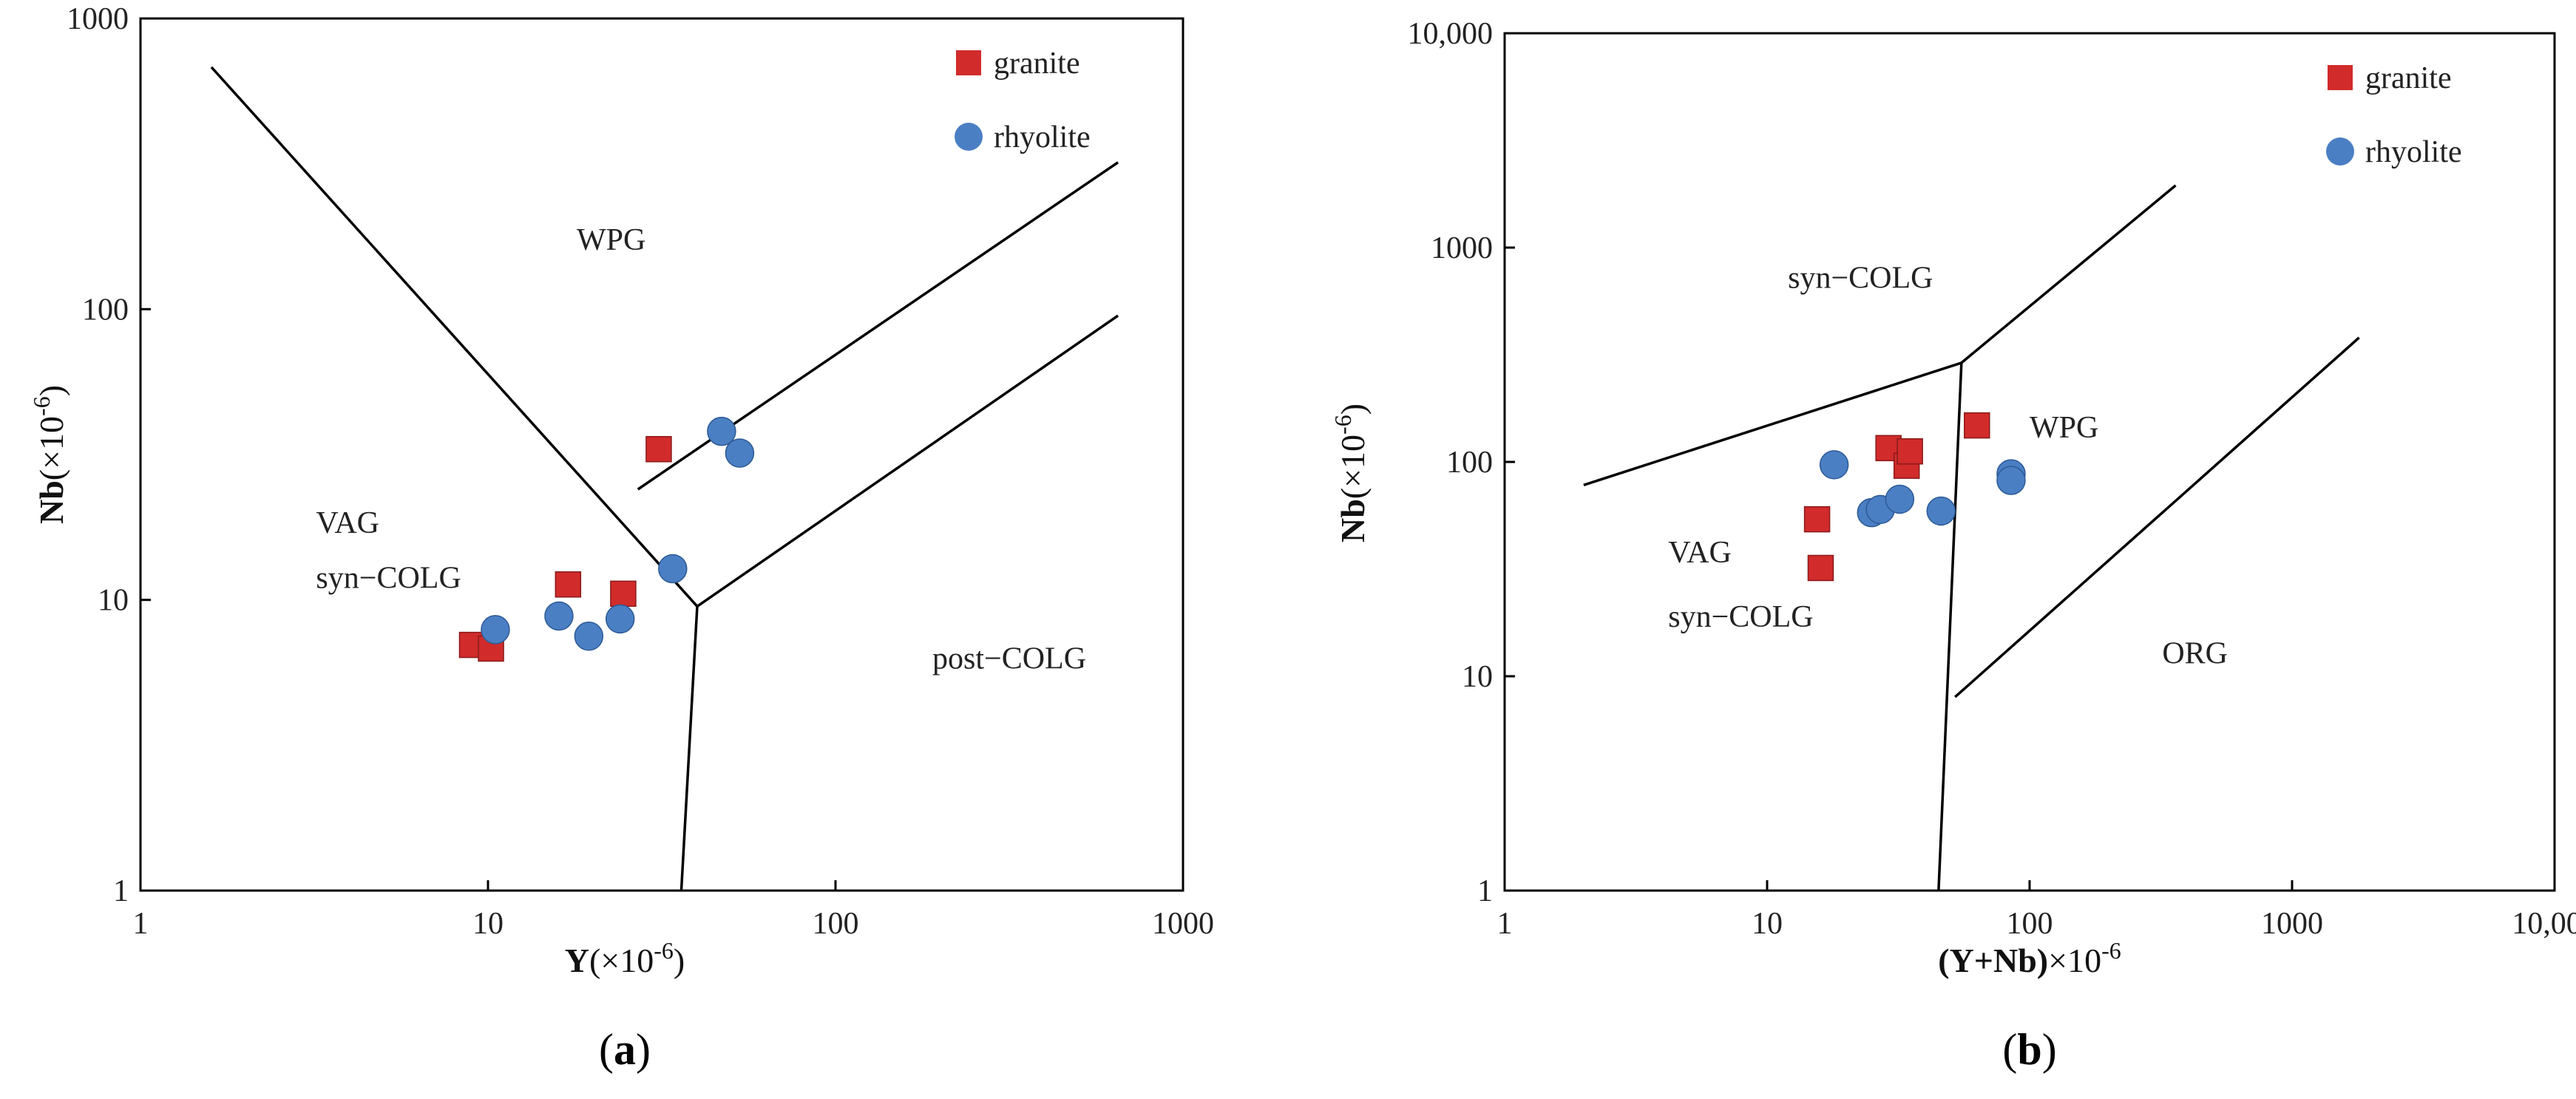 This screenshot has height=1099, width=2576. I want to click on panel-caption: (a), so click(625, 1049).